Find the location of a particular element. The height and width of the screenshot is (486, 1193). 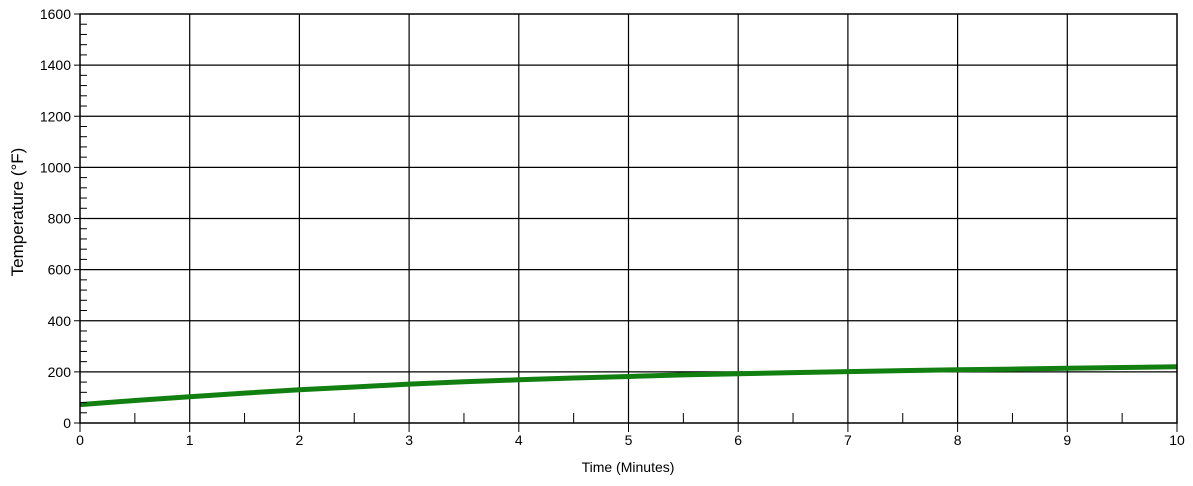

x-tick-label: 0 is located at coordinates (80, 440).